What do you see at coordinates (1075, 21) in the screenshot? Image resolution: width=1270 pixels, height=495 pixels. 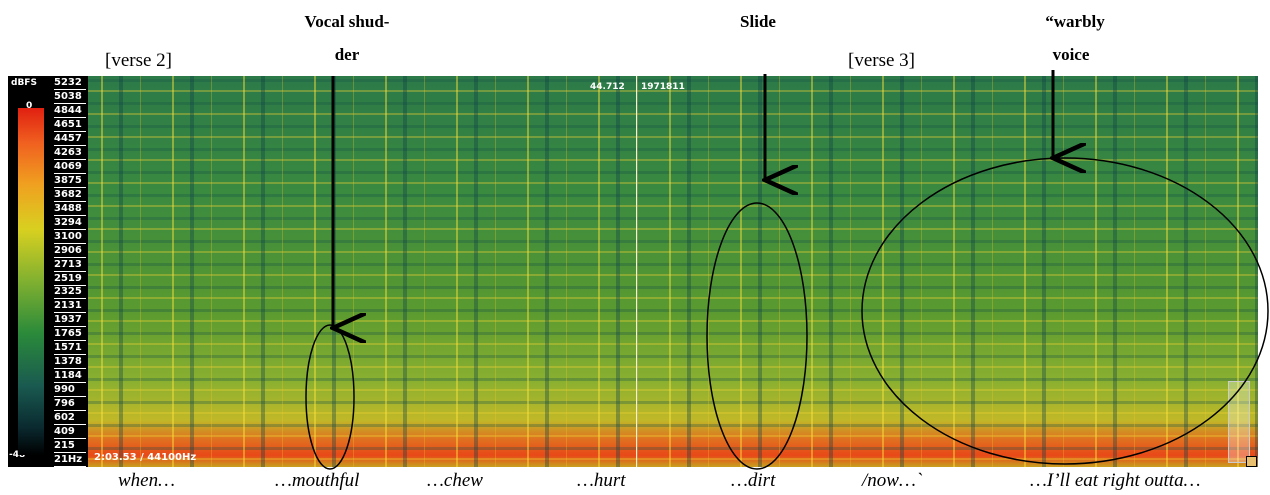 I see `annotation: “warbly` at bounding box center [1075, 21].